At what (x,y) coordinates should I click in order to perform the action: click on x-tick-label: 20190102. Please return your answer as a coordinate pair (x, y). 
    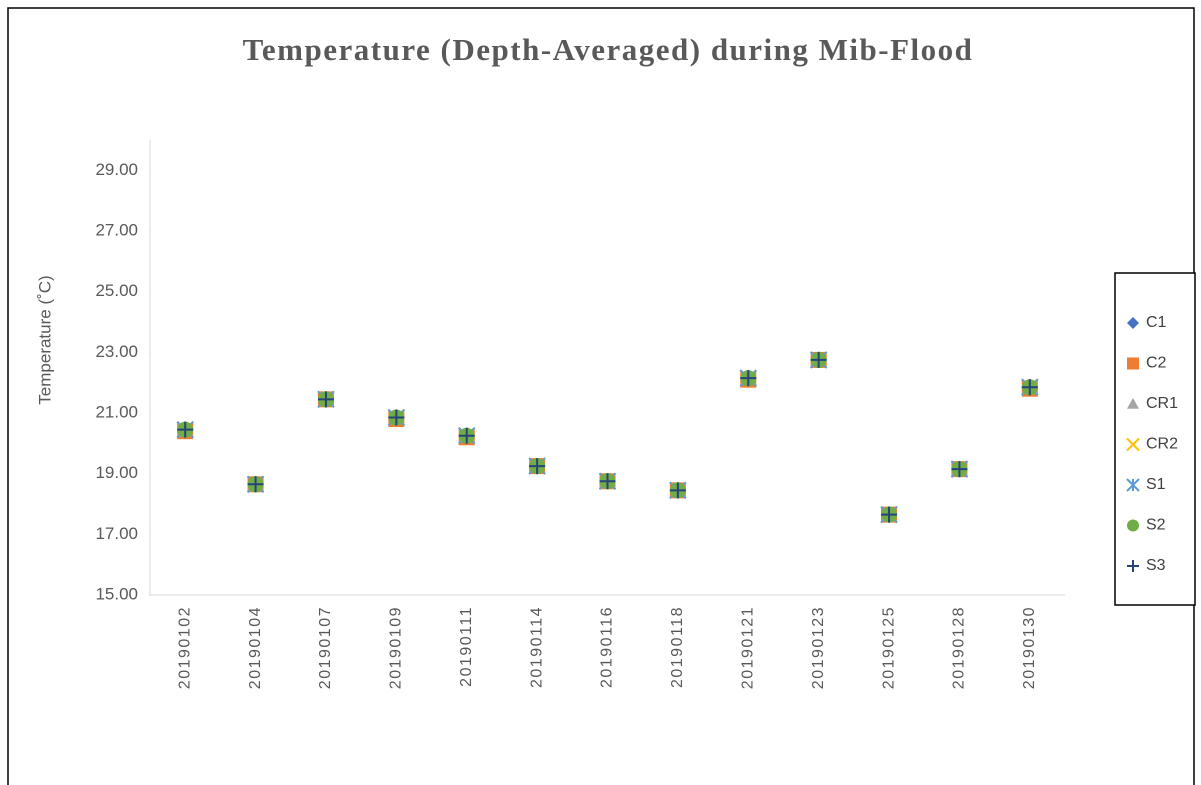
    Looking at the image, I should click on (184, 647).